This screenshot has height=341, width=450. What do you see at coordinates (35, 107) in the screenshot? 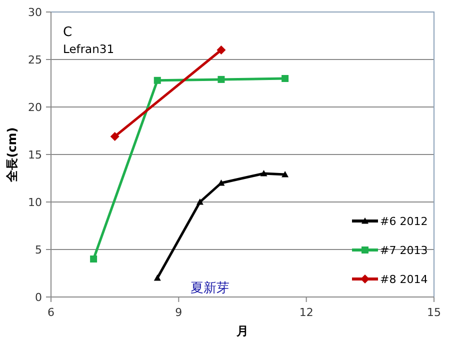
I see `y-tick-label: 20` at bounding box center [35, 107].